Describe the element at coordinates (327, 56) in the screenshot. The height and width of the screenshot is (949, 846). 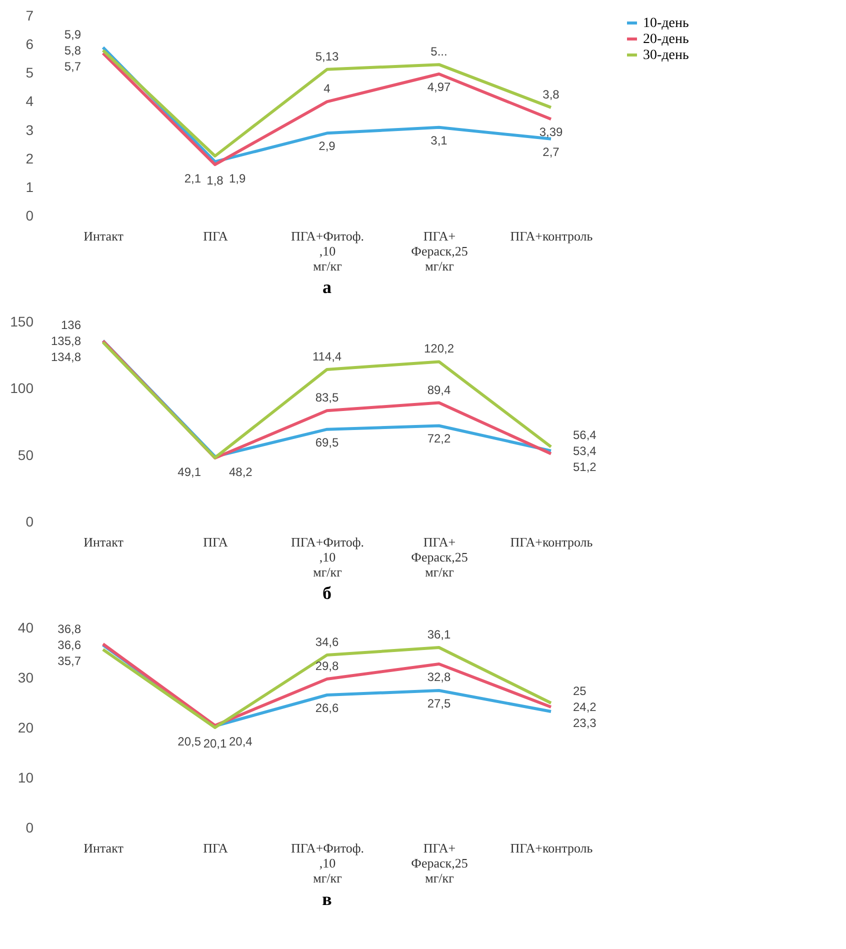
I see `data-label: 5,13` at that location.